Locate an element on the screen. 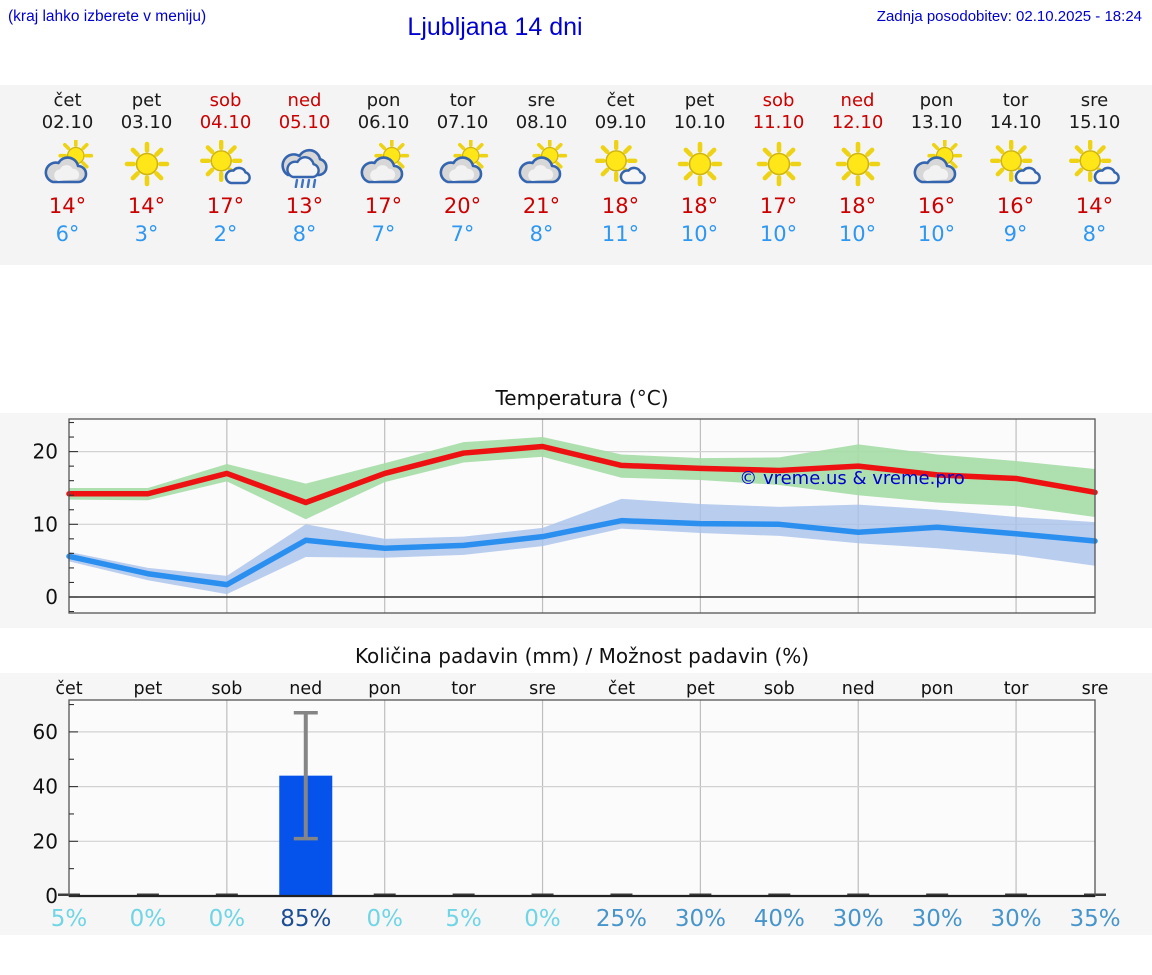 The height and width of the screenshot is (975, 1152). precip-percent-label: 25% is located at coordinates (621, 919).